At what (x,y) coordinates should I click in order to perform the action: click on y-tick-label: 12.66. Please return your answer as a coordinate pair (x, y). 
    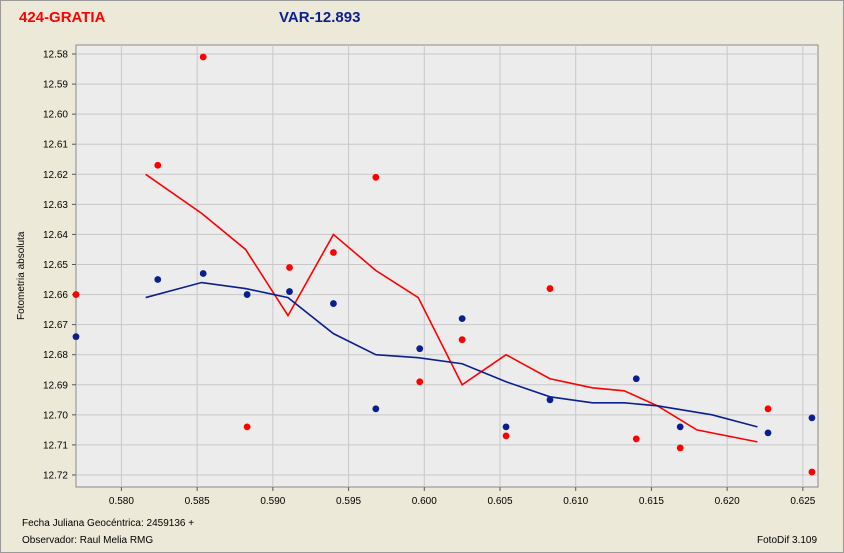
    Looking at the image, I should click on (55, 295).